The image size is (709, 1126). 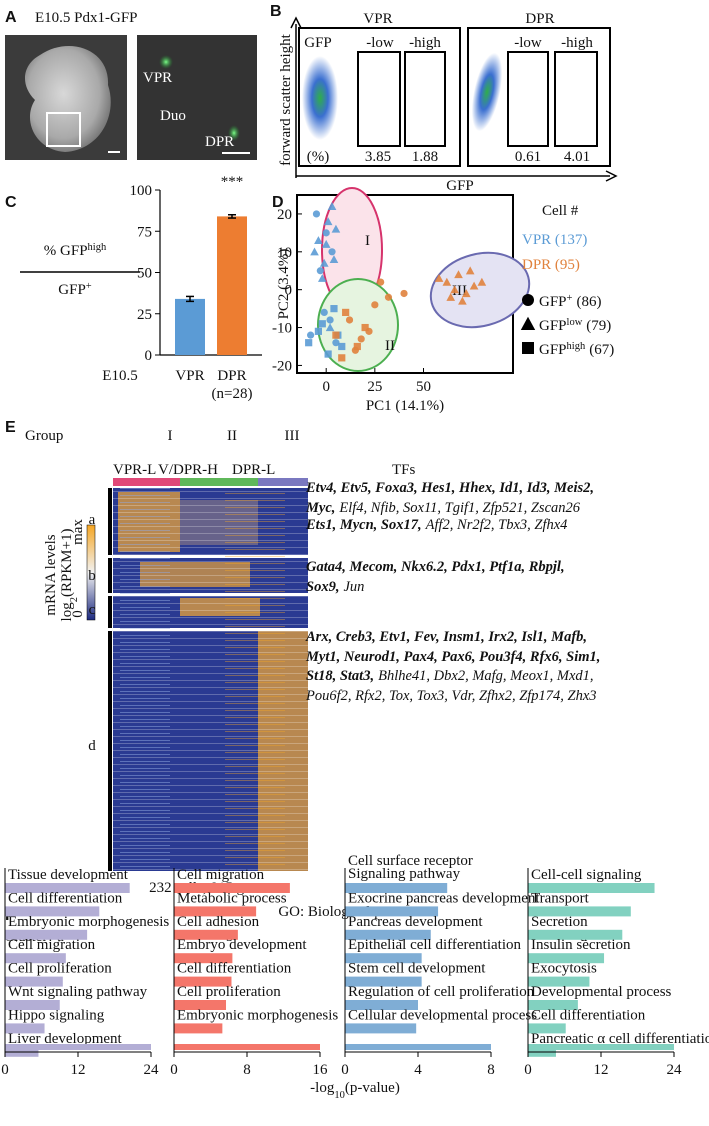 I want to click on y-label-part: high, so click(x=97, y=247).